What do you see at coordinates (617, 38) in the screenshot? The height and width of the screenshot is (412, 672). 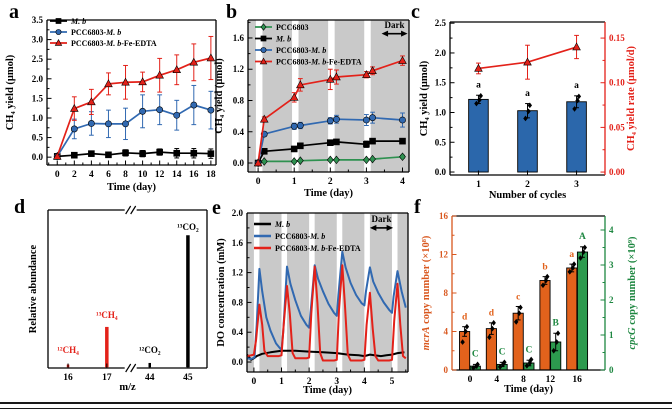 I see `svg-text: 0.15` at bounding box center [617, 38].